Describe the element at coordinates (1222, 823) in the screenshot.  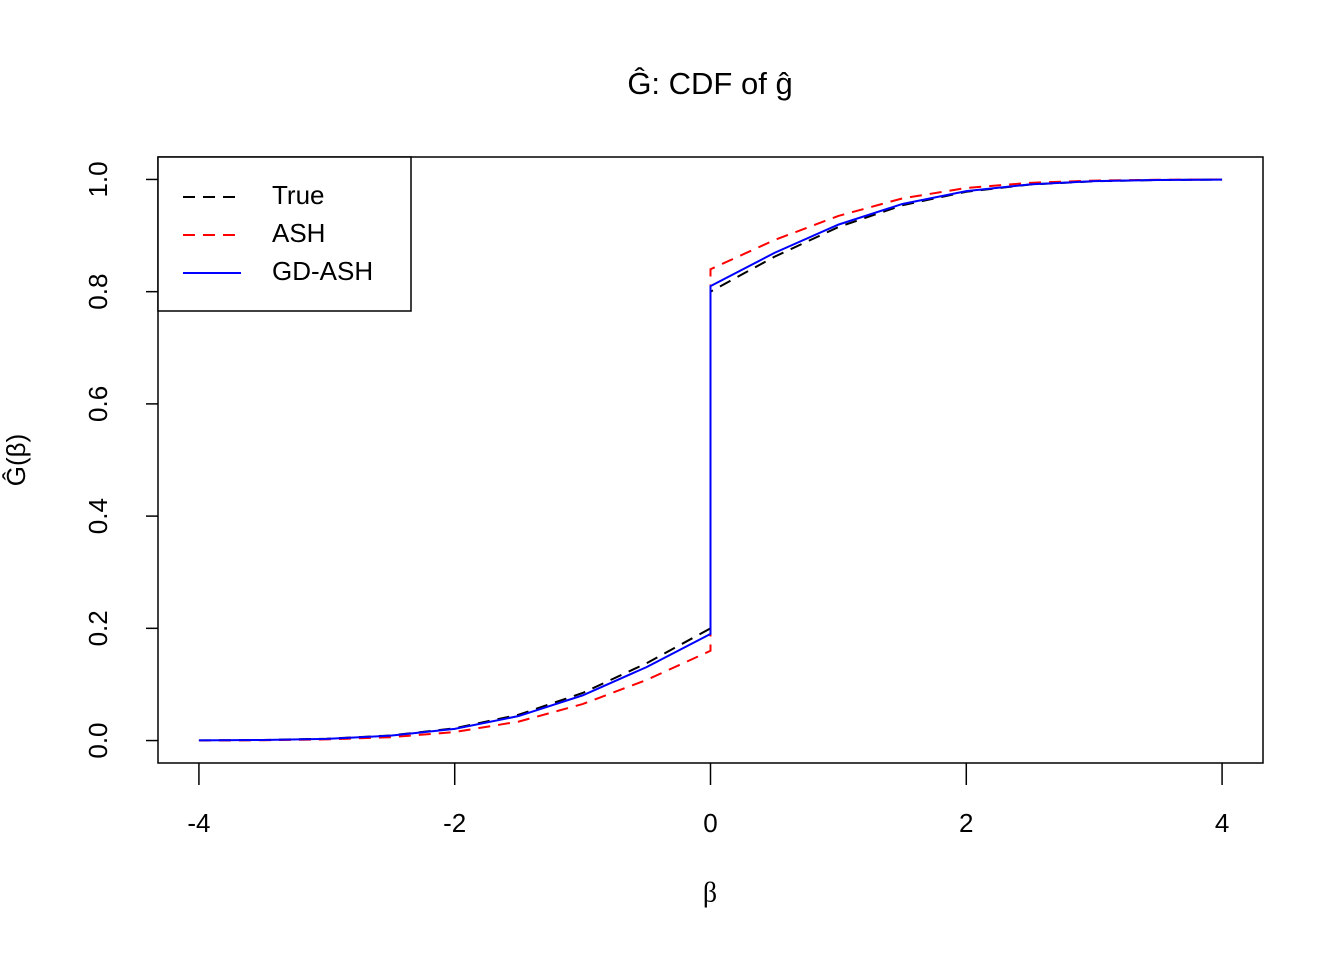
I see `x-tick-label: 4` at that location.